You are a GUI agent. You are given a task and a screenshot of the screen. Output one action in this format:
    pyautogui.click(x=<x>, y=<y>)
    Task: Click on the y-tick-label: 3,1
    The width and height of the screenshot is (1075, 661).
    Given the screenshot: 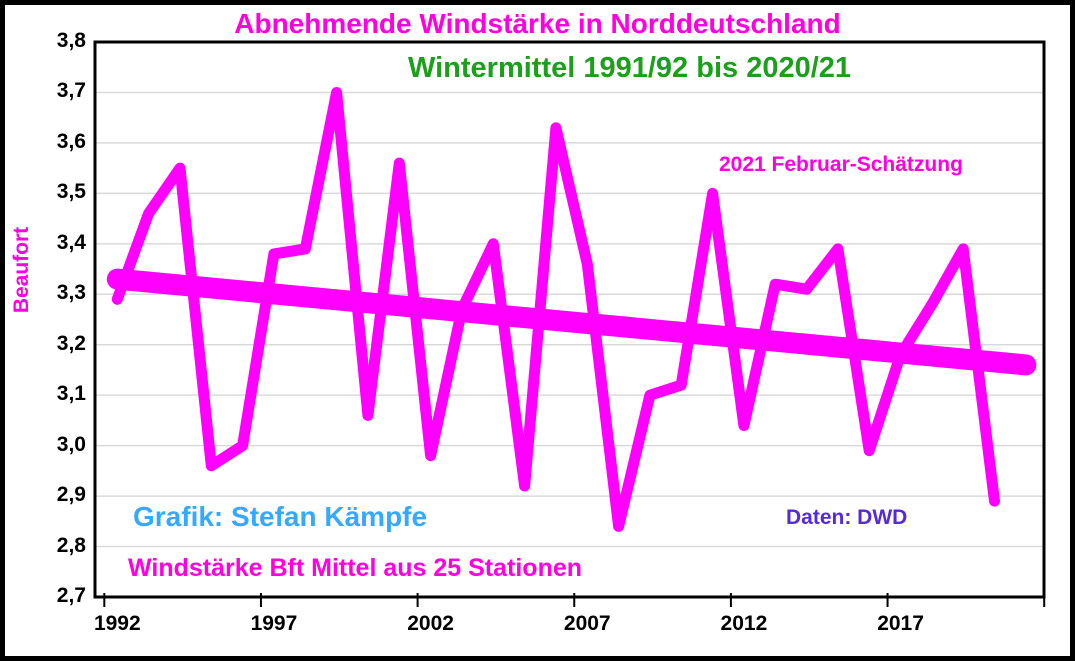 What is the action you would take?
    pyautogui.click(x=71, y=394)
    